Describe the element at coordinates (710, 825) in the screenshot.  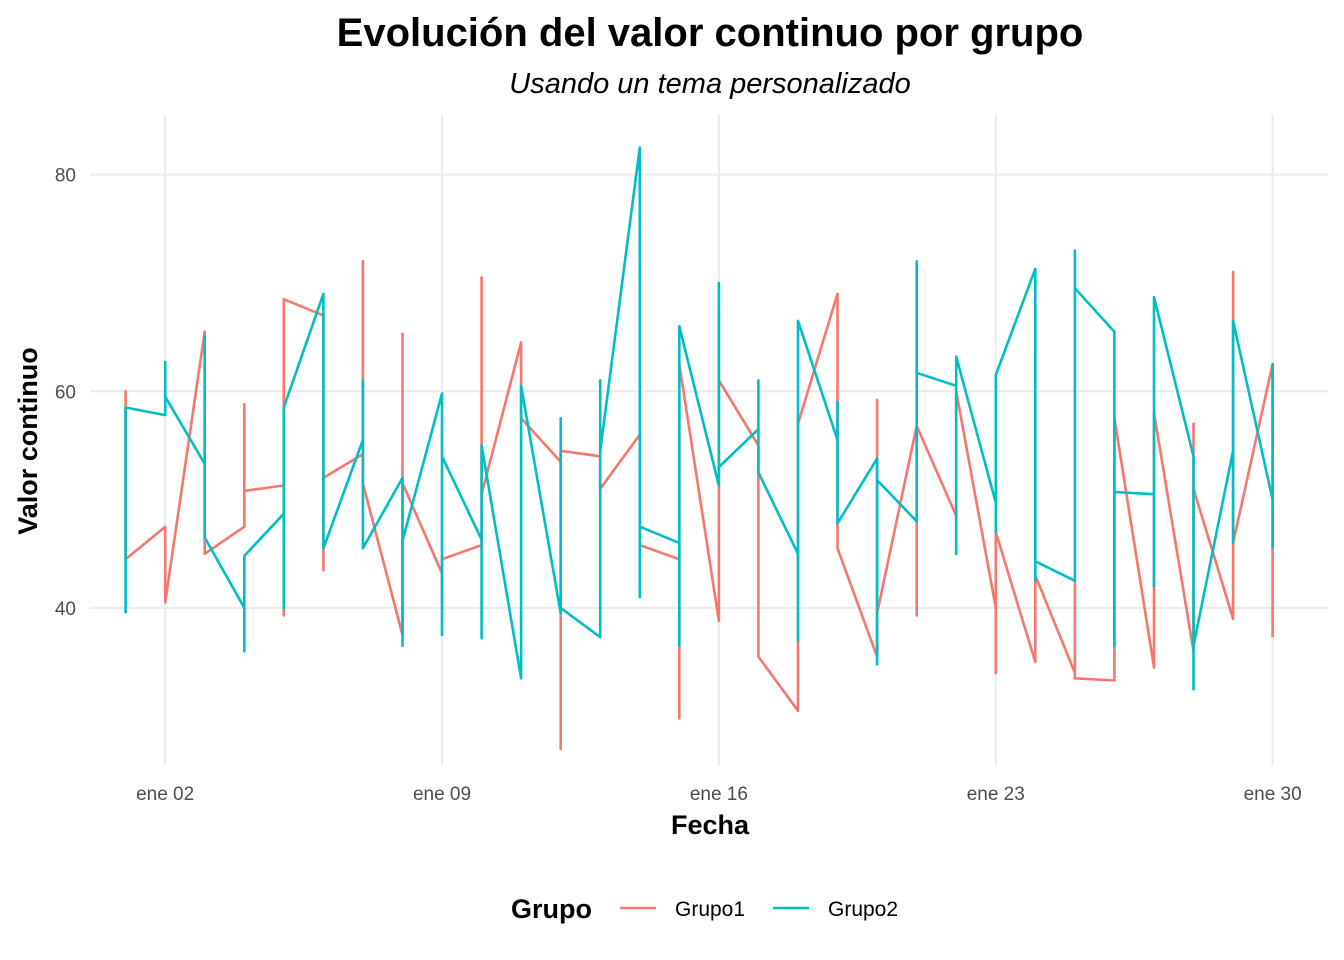
I see `x-axis-title: Fecha` at that location.